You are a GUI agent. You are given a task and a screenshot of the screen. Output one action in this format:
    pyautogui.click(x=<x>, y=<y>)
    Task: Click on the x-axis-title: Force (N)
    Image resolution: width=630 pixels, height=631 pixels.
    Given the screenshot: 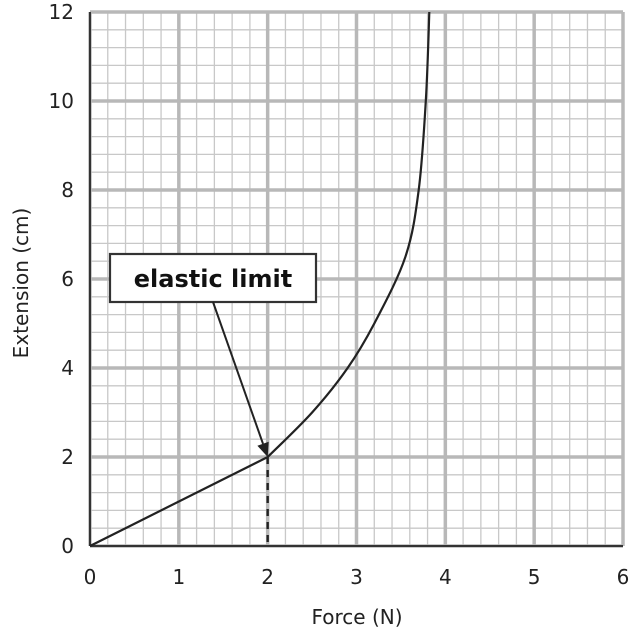 What is the action you would take?
    pyautogui.click(x=356, y=617)
    